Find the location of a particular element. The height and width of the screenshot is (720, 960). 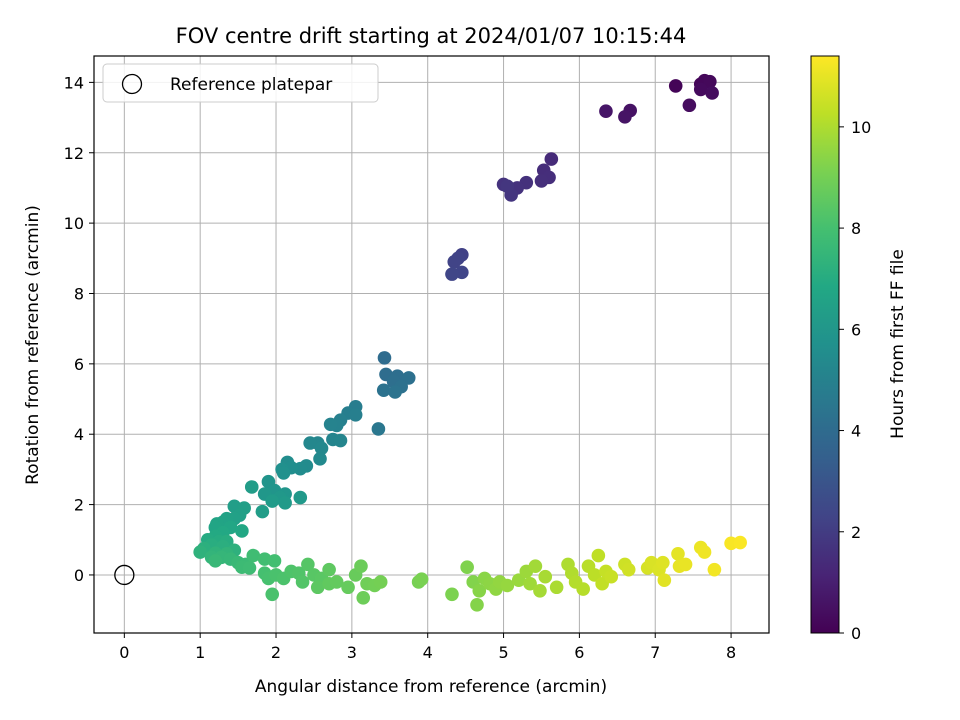

legend-box is located at coordinates (240, 83).